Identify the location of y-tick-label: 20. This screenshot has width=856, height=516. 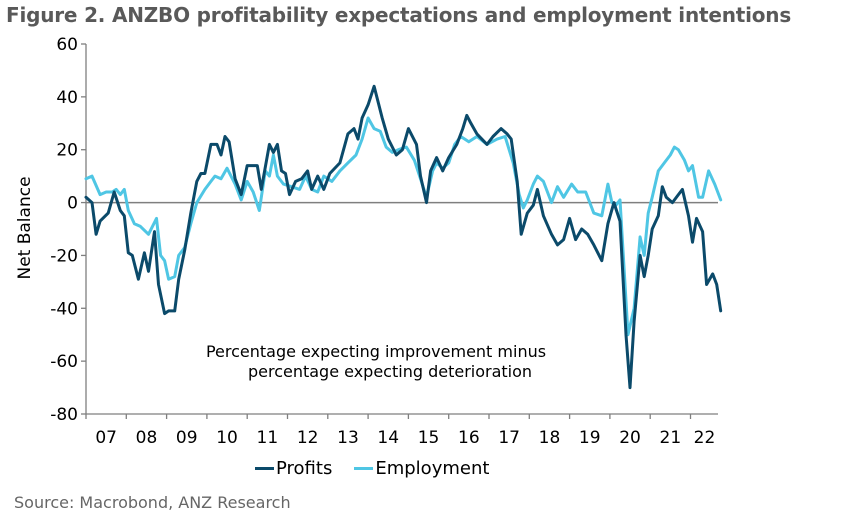
(67, 151).